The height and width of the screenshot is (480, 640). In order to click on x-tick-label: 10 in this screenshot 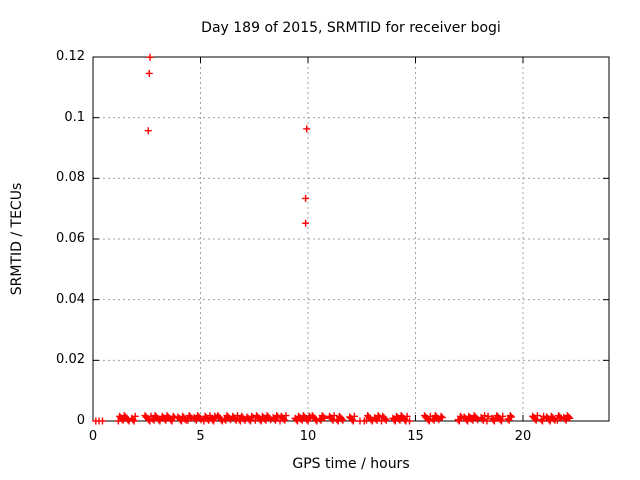, I will do `click(308, 436)`.